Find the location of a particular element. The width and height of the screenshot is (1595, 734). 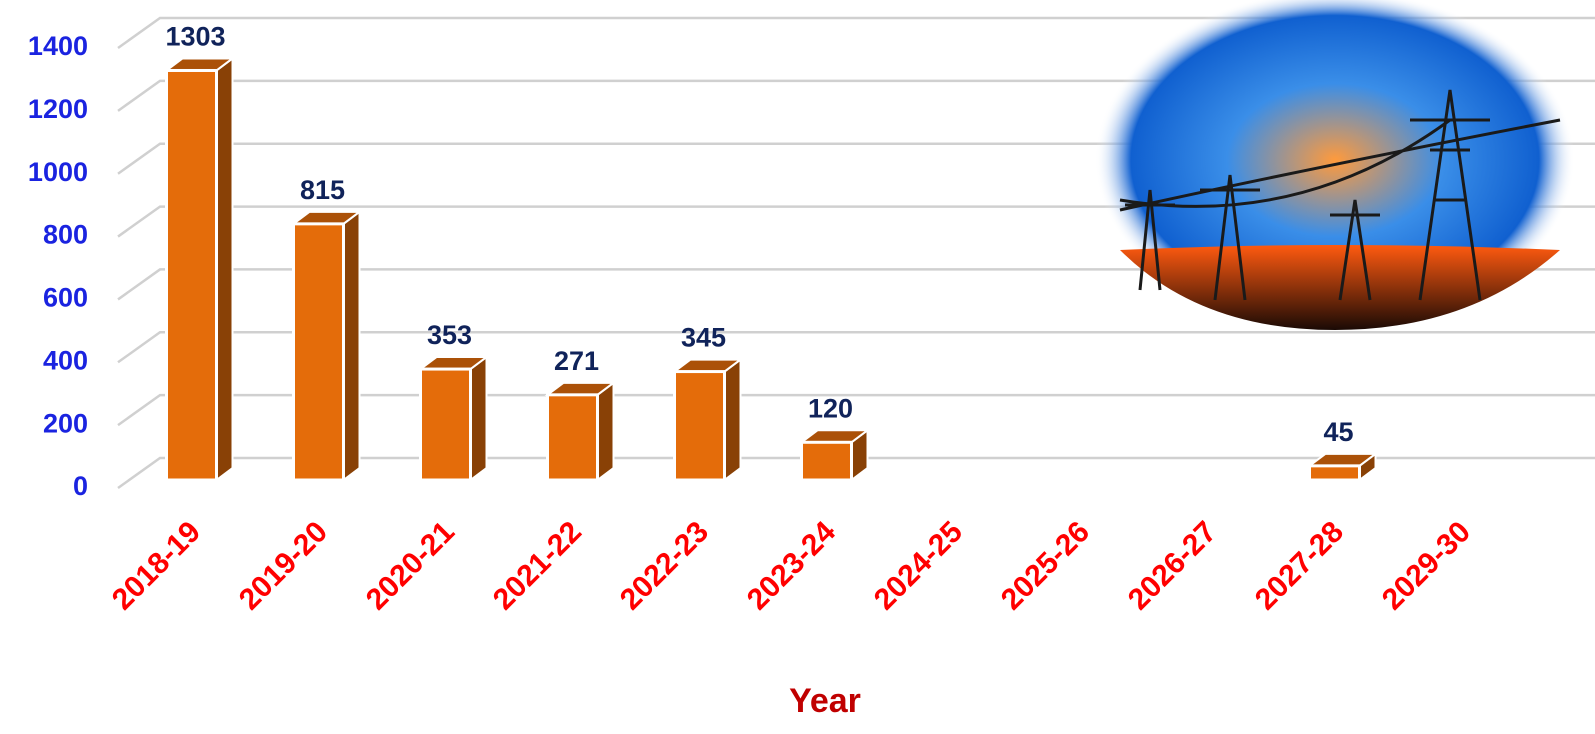

x-axis-title: Year is located at coordinates (825, 701).